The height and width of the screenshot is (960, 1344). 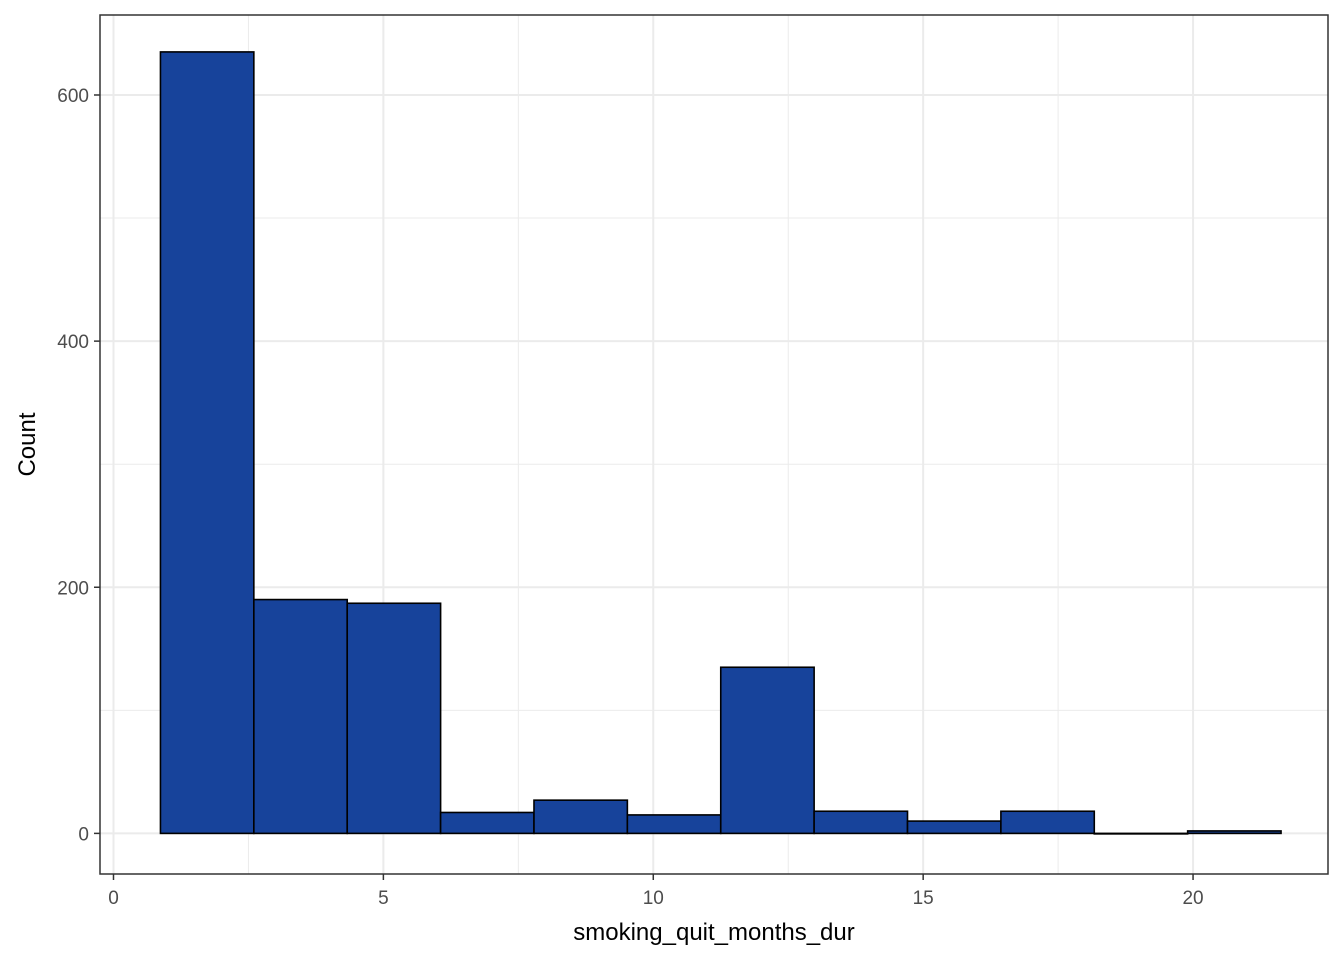 What do you see at coordinates (73, 588) in the screenshot?
I see `y-tick-label: 200` at bounding box center [73, 588].